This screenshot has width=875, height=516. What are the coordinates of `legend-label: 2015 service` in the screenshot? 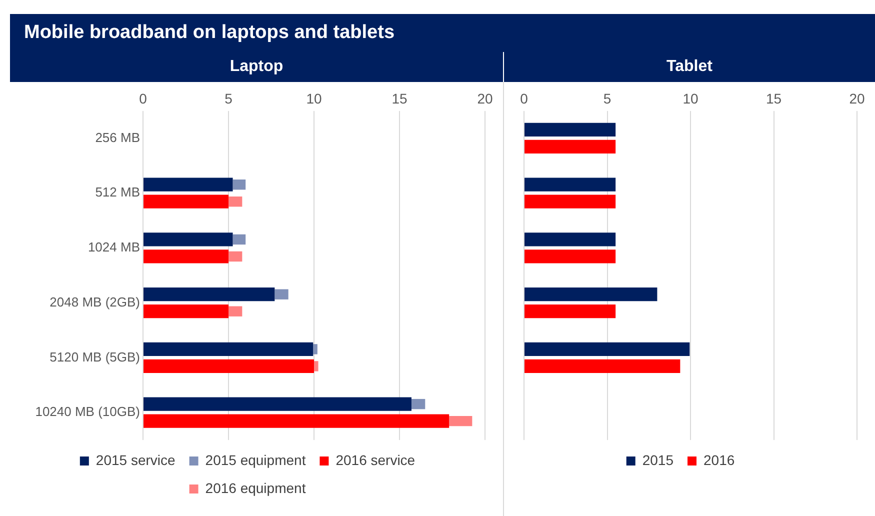 It's located at (136, 460).